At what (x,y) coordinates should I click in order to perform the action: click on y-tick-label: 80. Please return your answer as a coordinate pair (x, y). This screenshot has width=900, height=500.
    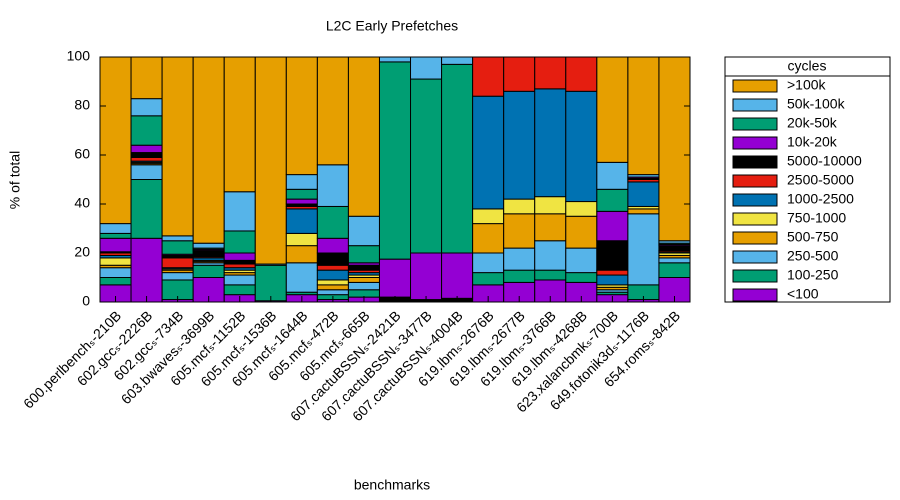
    Looking at the image, I should click on (82, 105).